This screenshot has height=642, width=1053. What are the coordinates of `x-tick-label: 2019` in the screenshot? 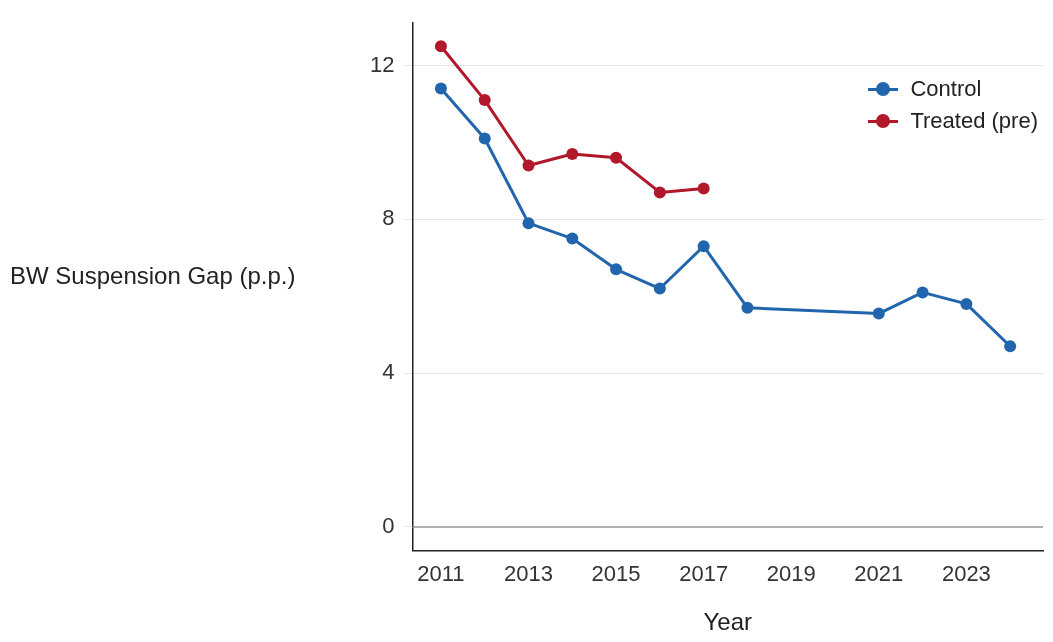 It's located at (791, 574).